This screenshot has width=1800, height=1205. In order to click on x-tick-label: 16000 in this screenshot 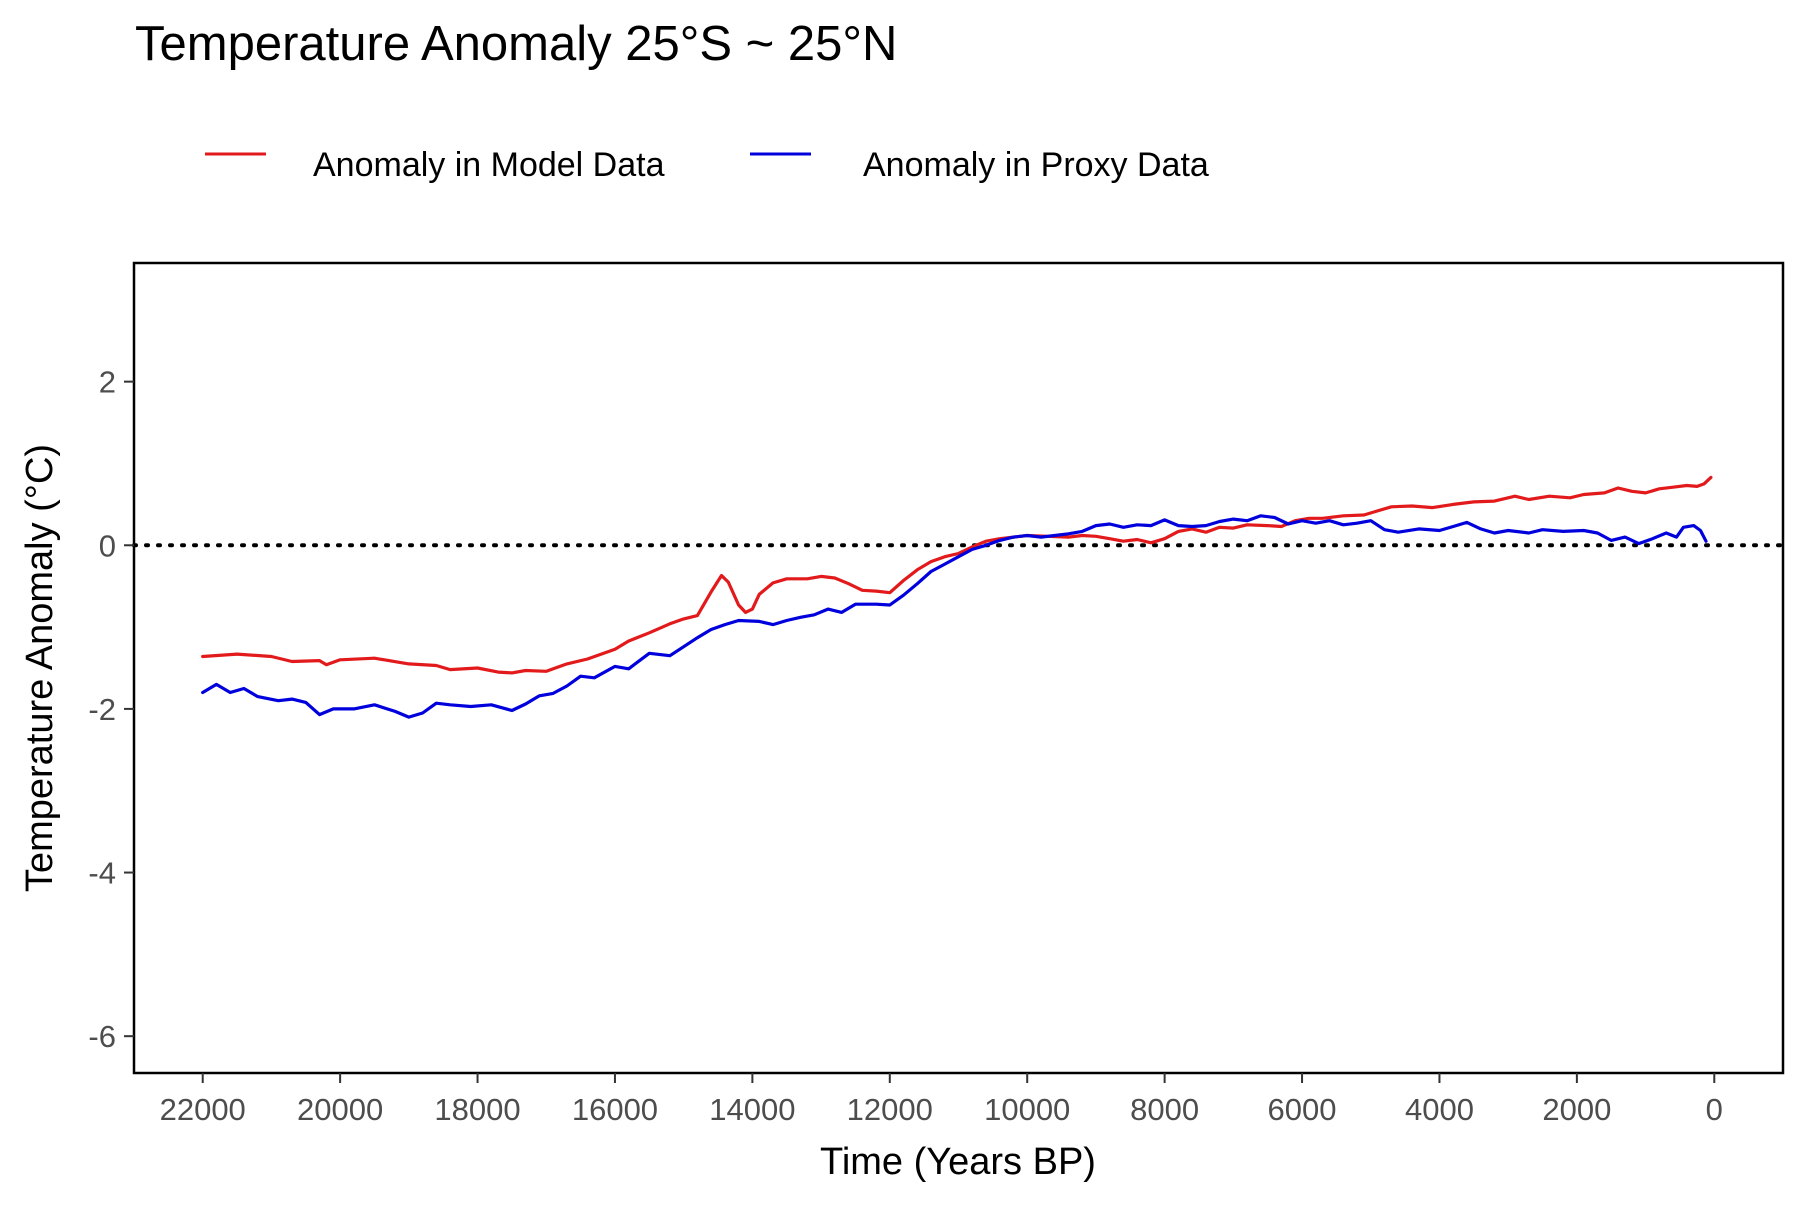, I will do `click(615, 1109)`.